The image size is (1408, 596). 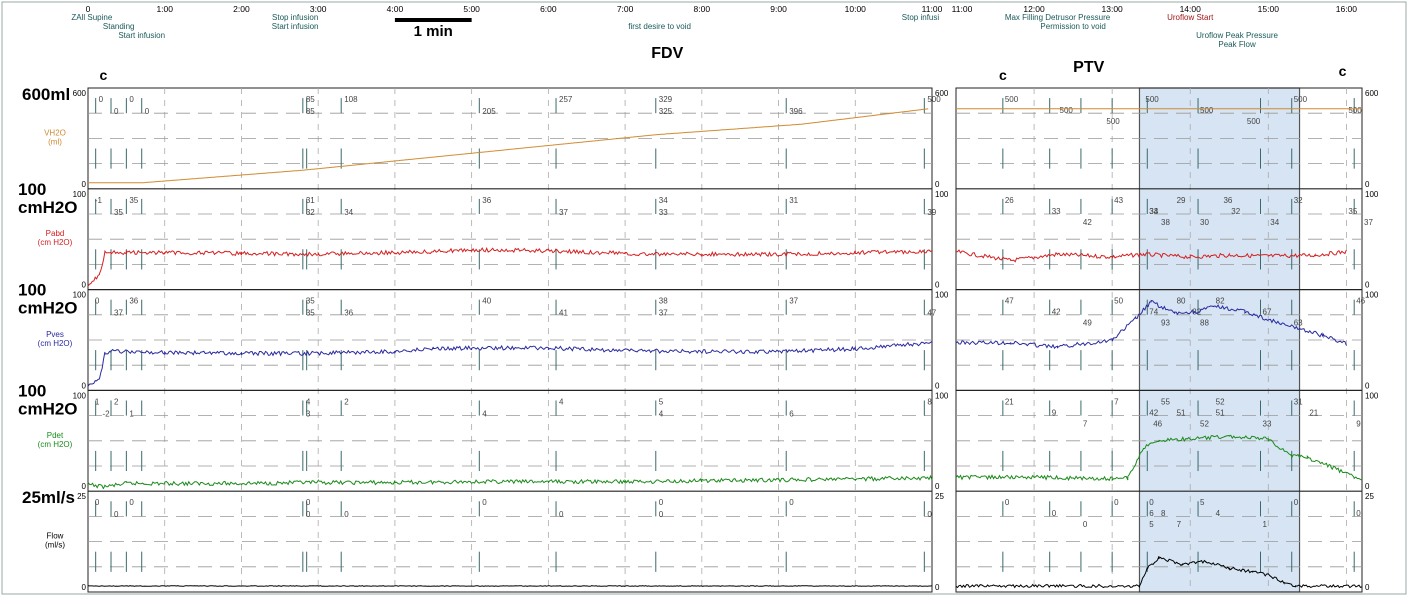 What do you see at coordinates (1009, 200) in the screenshot?
I see `marker-value-label: 26` at bounding box center [1009, 200].